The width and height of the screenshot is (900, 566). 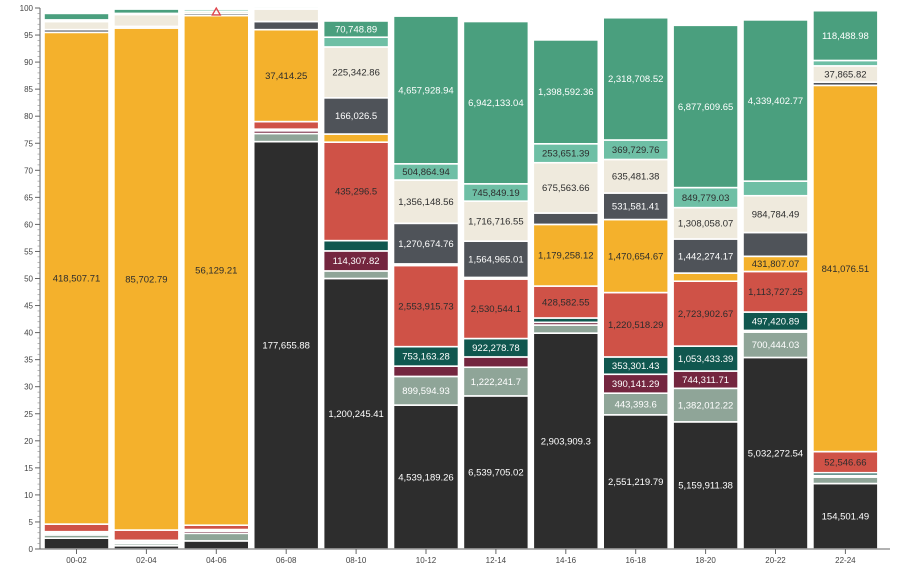 I want to click on data-label: 2,318,708.52, so click(x=635, y=79).